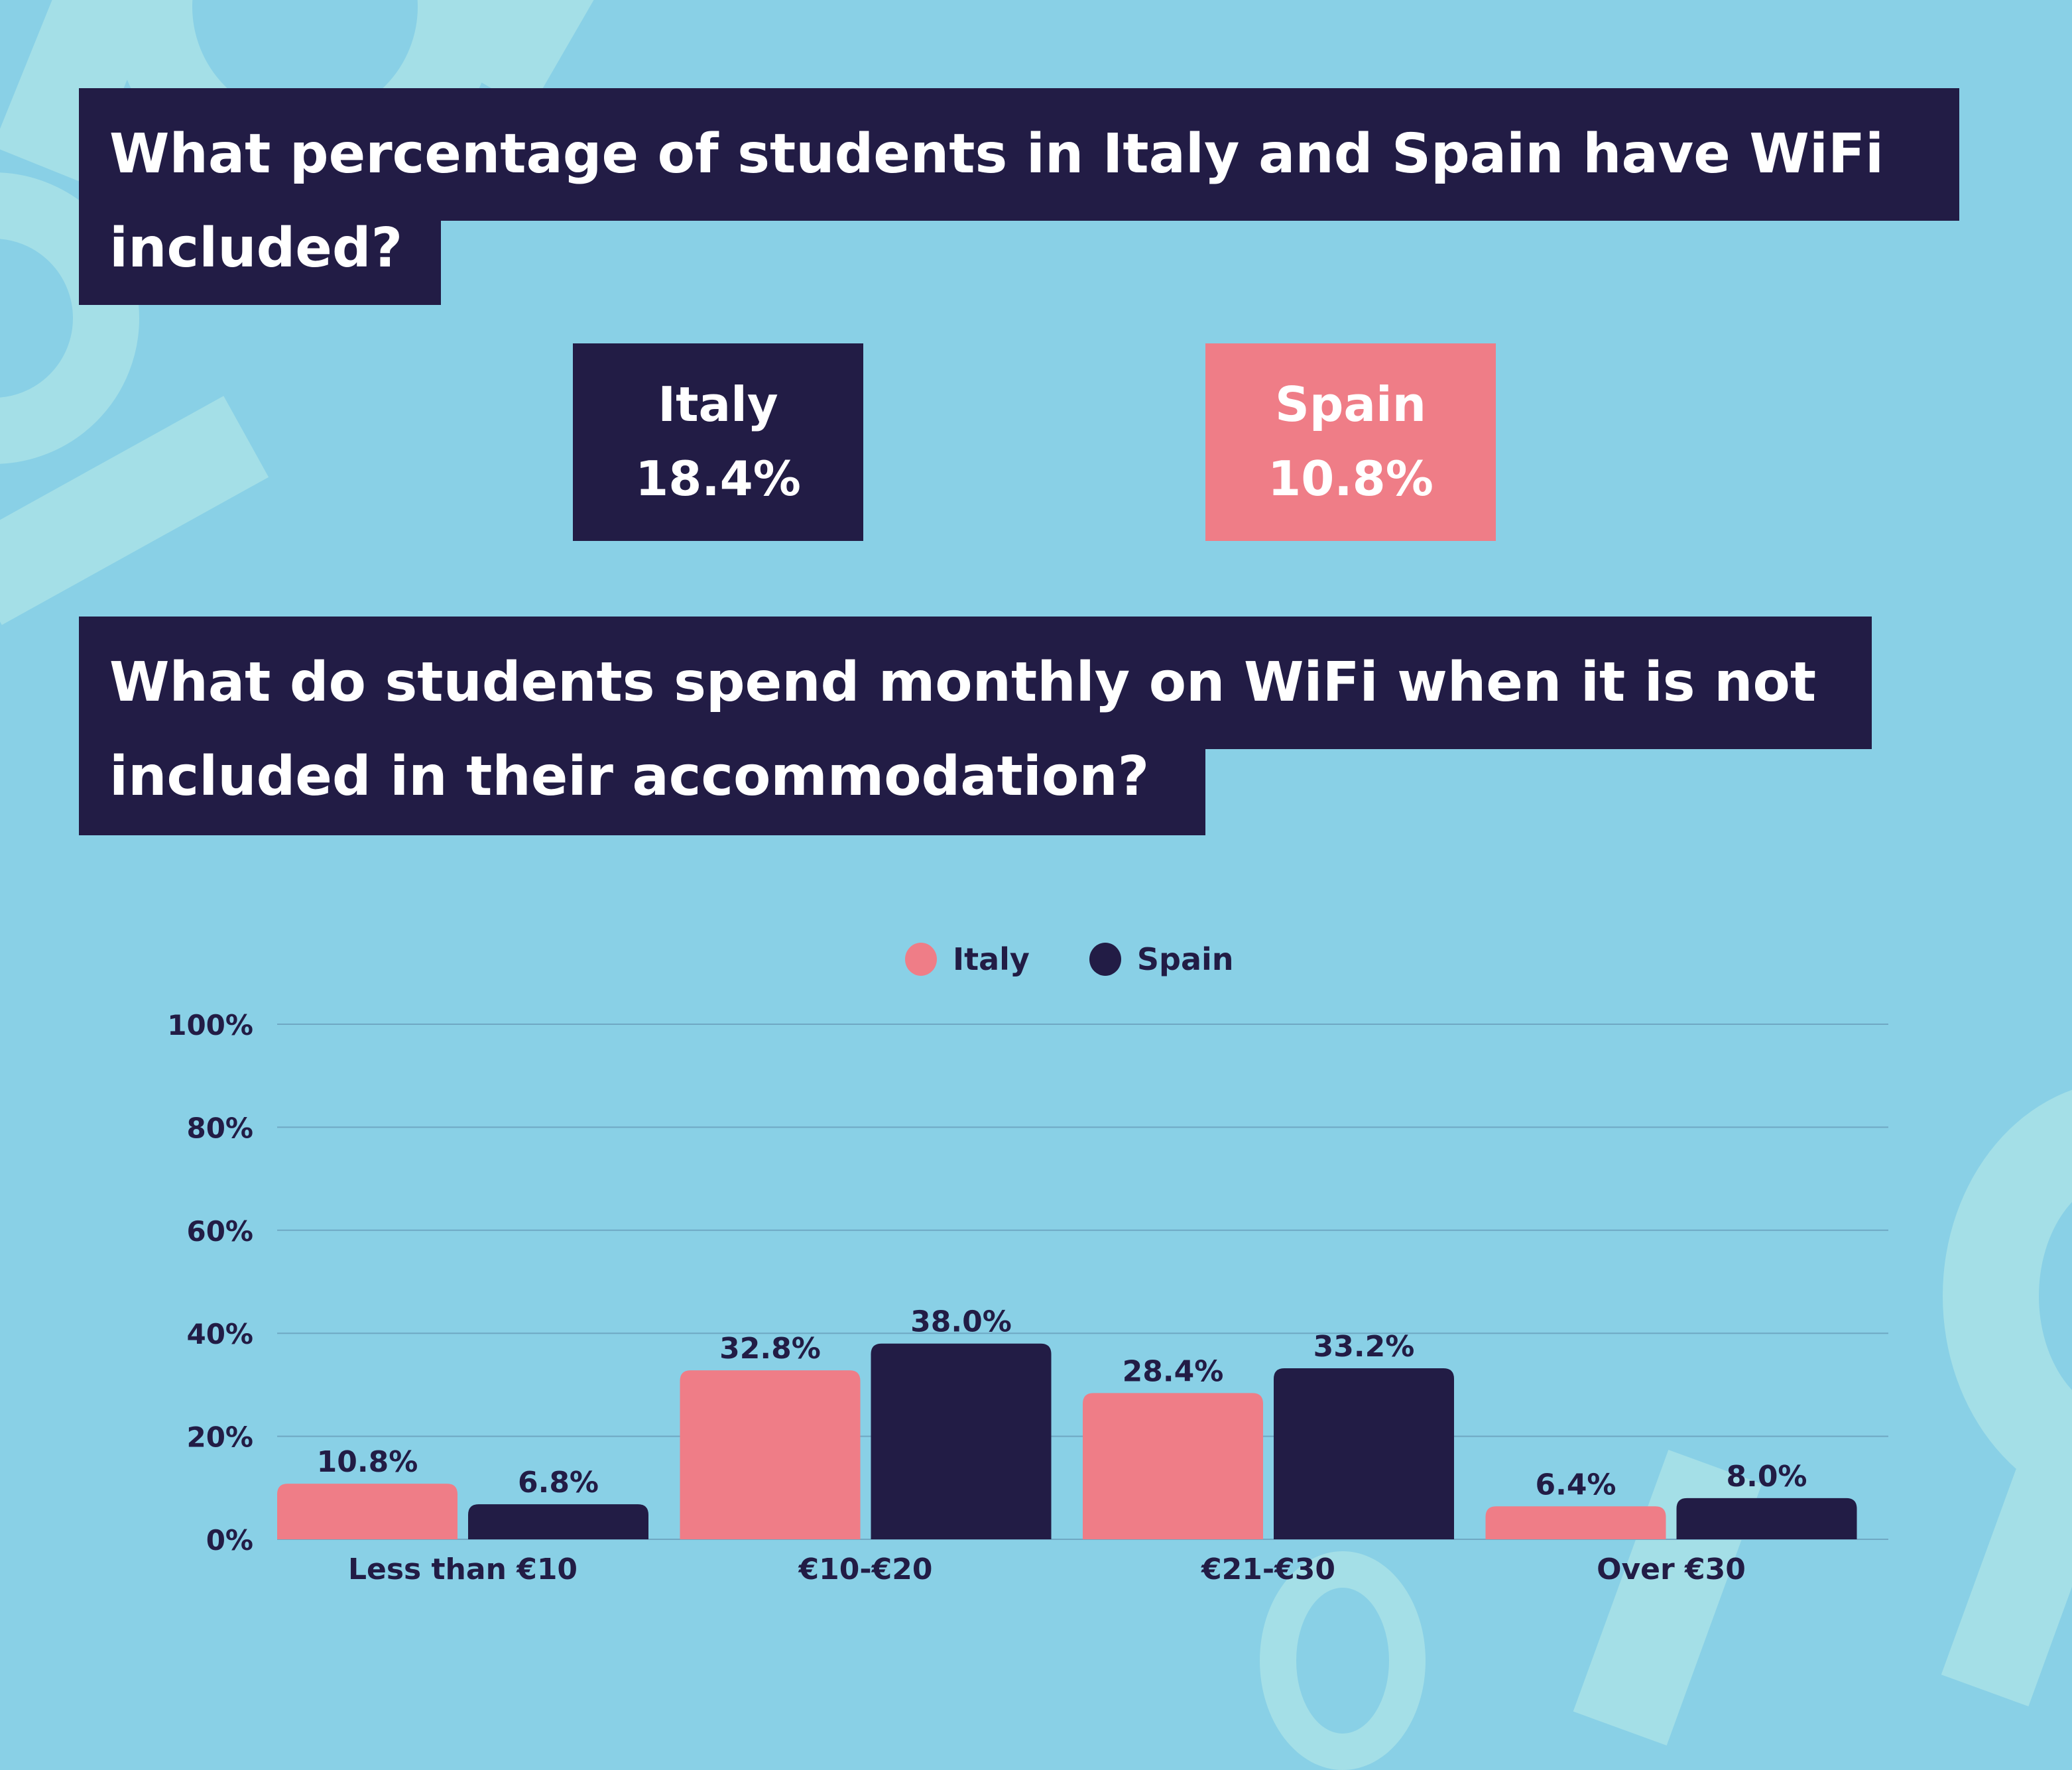  I want to click on stat-box-italy: Italy 18.4%, so click(718, 442).